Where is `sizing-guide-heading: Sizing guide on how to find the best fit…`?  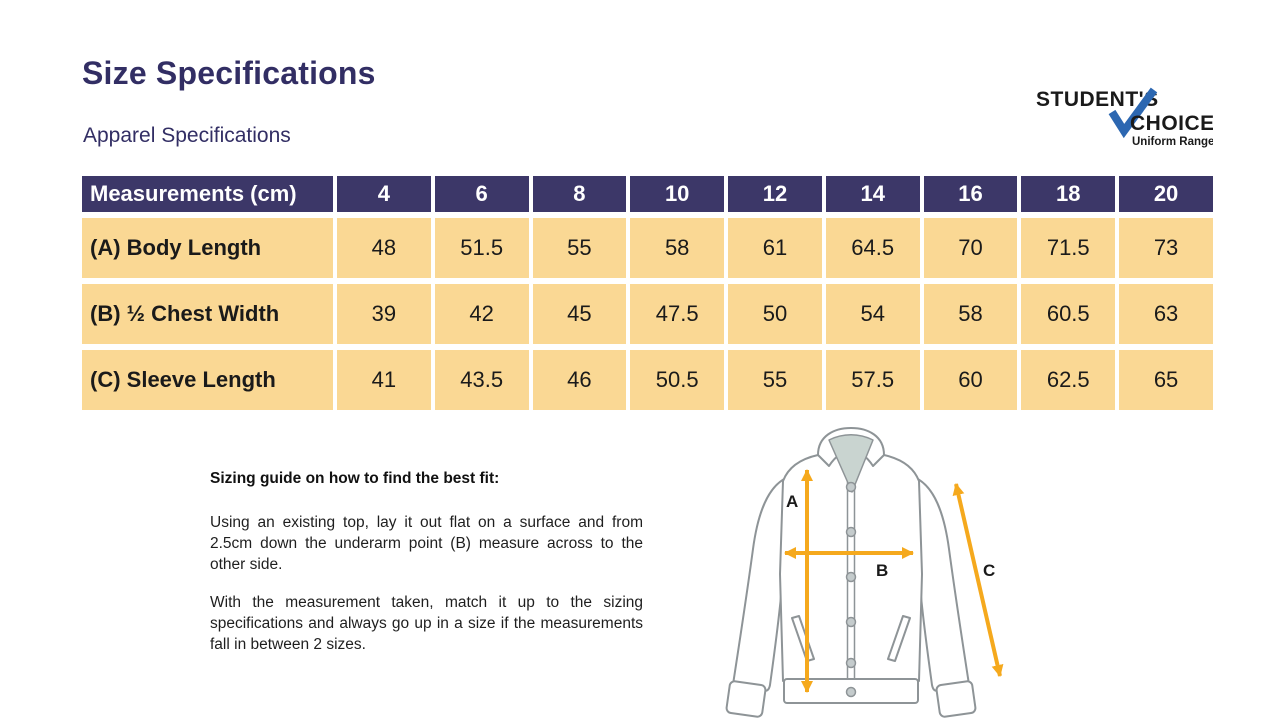
sizing-guide-heading: Sizing guide on how to find the best fit… is located at coordinates (355, 478).